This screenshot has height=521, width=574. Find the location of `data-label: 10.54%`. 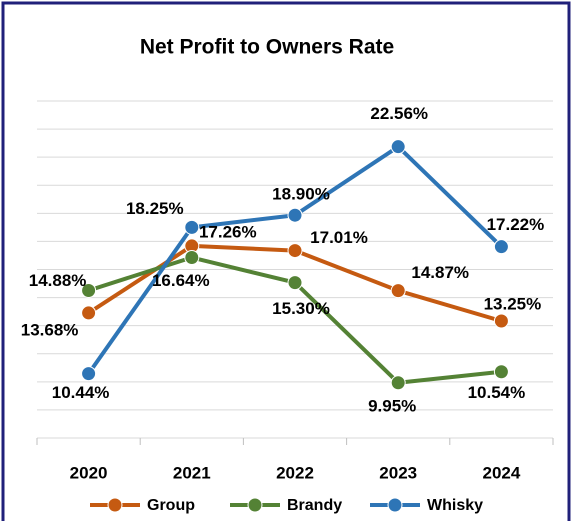

data-label: 10.54% is located at coordinates (497, 392).